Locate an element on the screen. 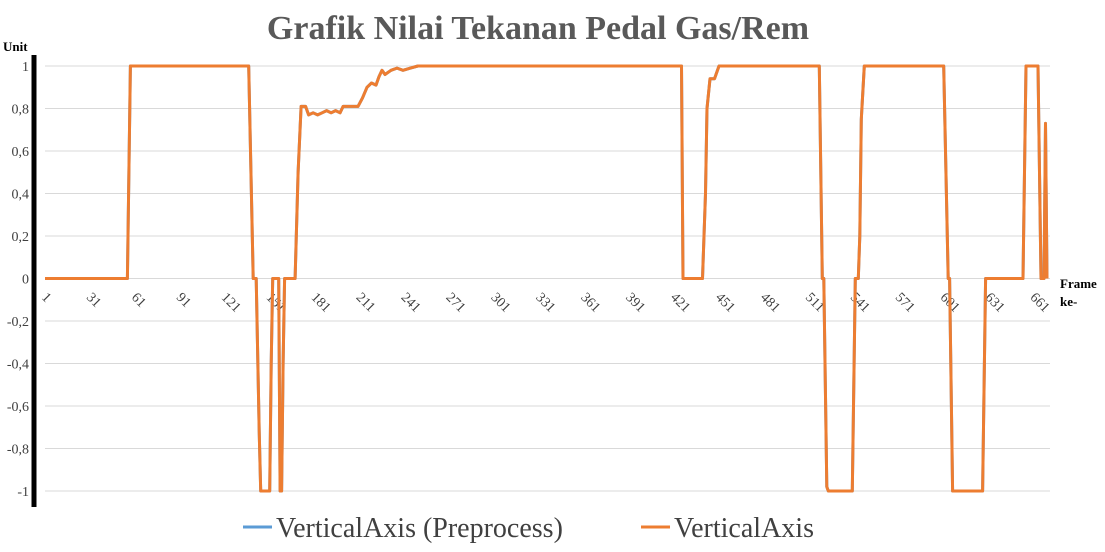  legend-label-preprocess: VerticalAxis (Preprocess) is located at coordinates (419, 528).